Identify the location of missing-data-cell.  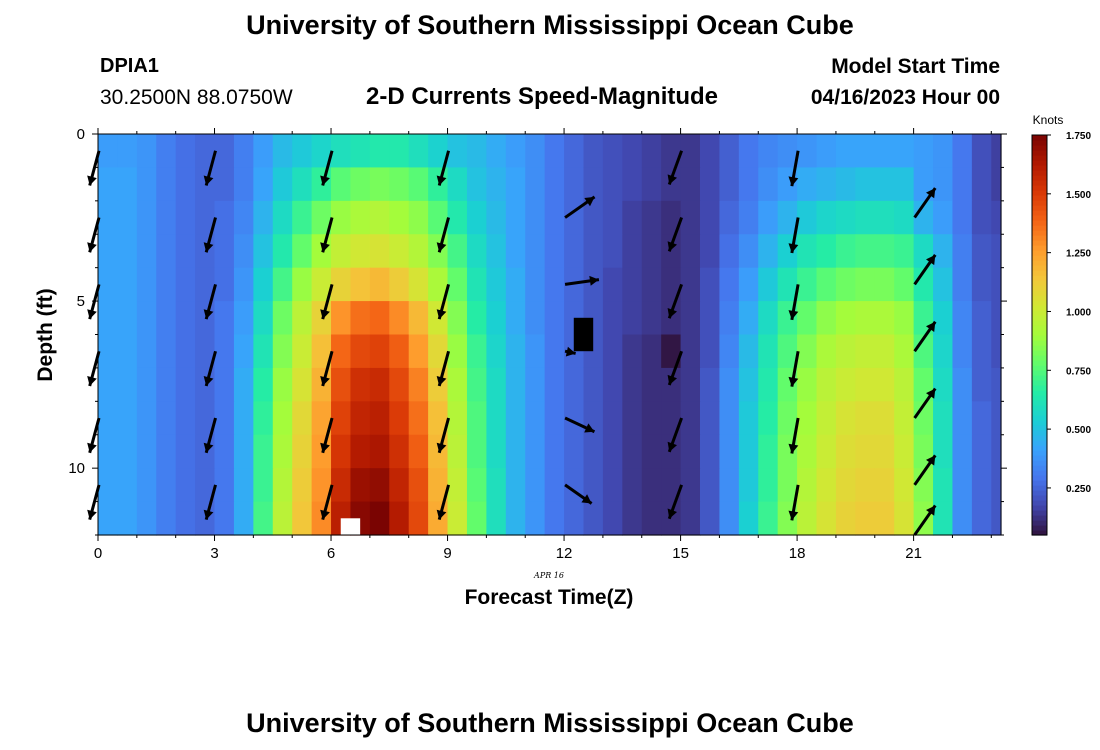
(583, 334).